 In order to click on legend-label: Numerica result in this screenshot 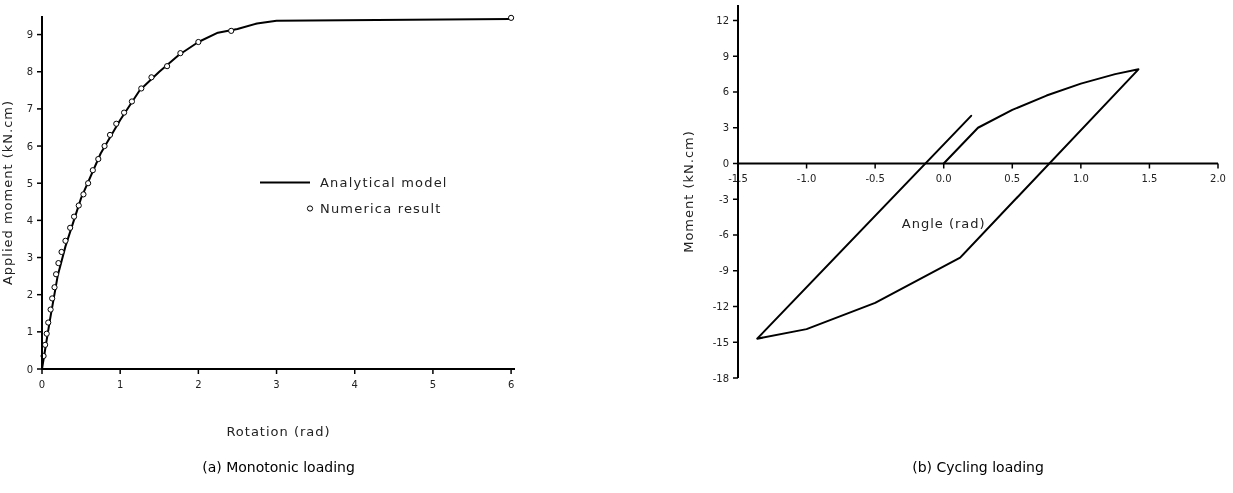, I will do `click(381, 209)`.